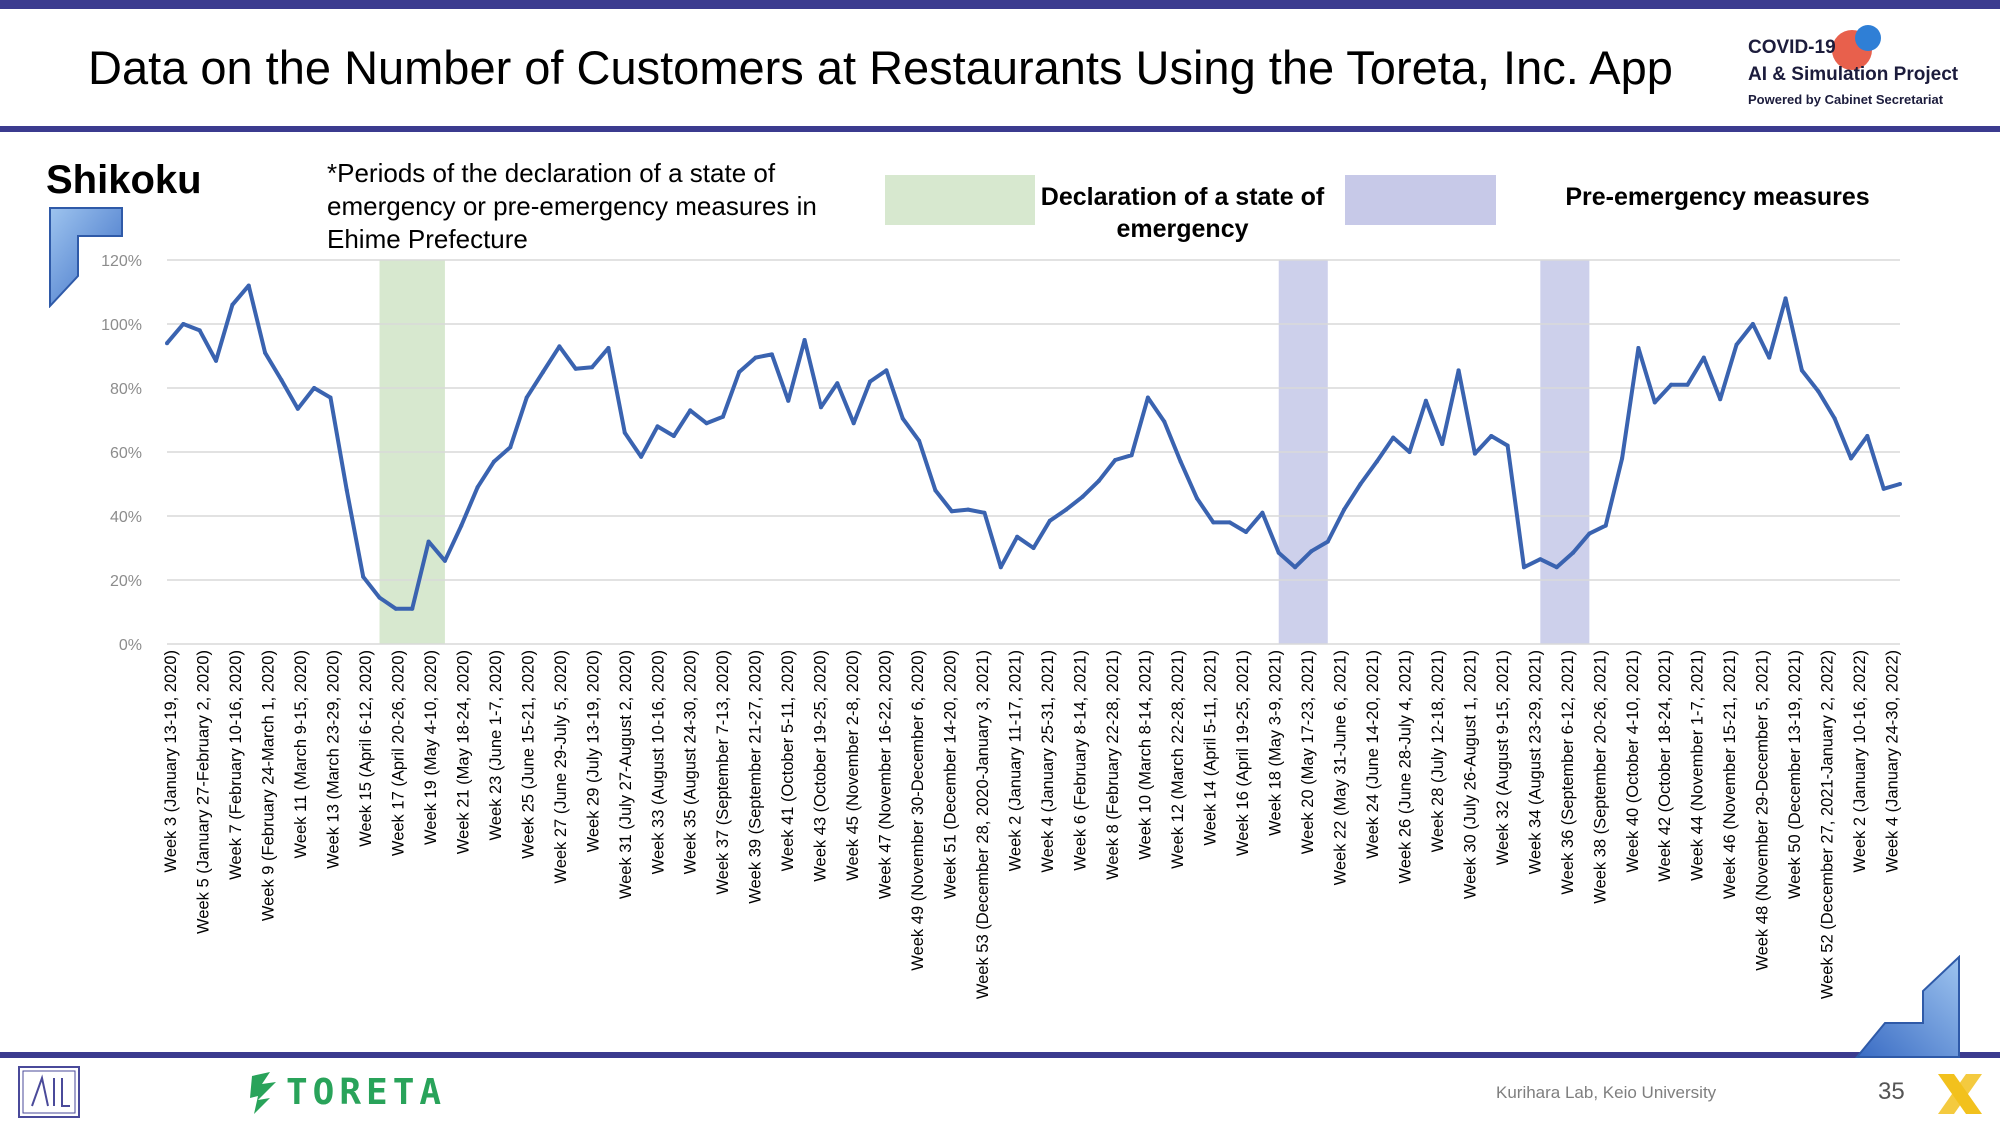 The width and height of the screenshot is (2000, 1125). I want to click on logo-line-2: AI & Simulation Project, so click(1853, 74).